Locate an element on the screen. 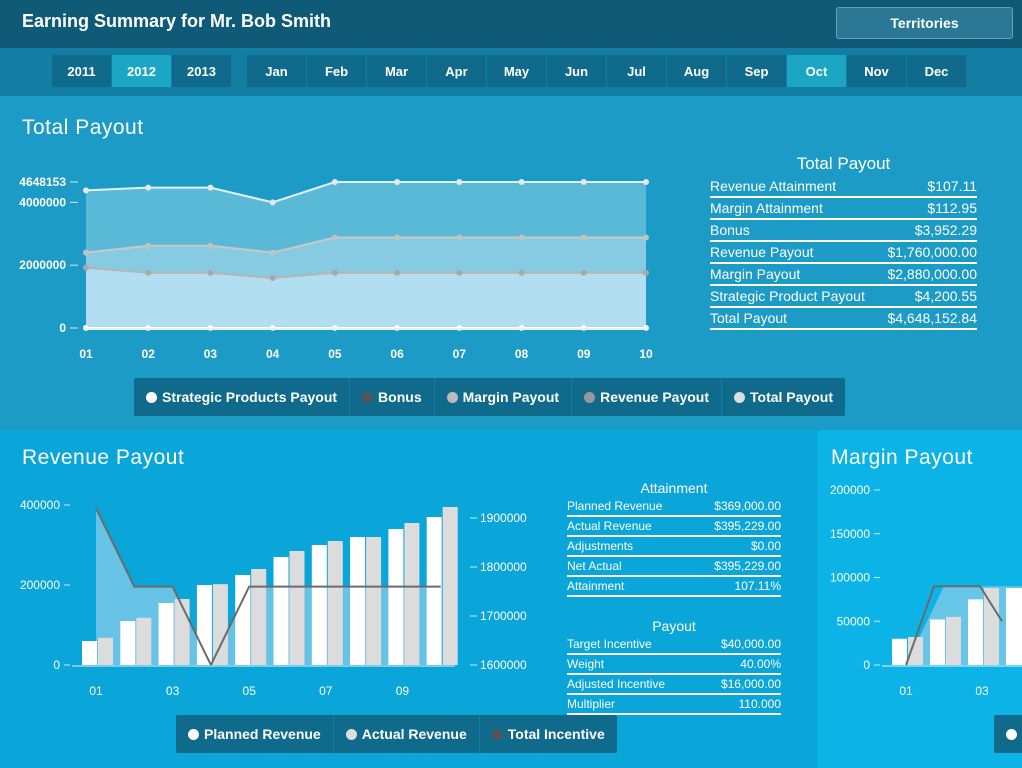  x-tick-label: 01 is located at coordinates (906, 691).